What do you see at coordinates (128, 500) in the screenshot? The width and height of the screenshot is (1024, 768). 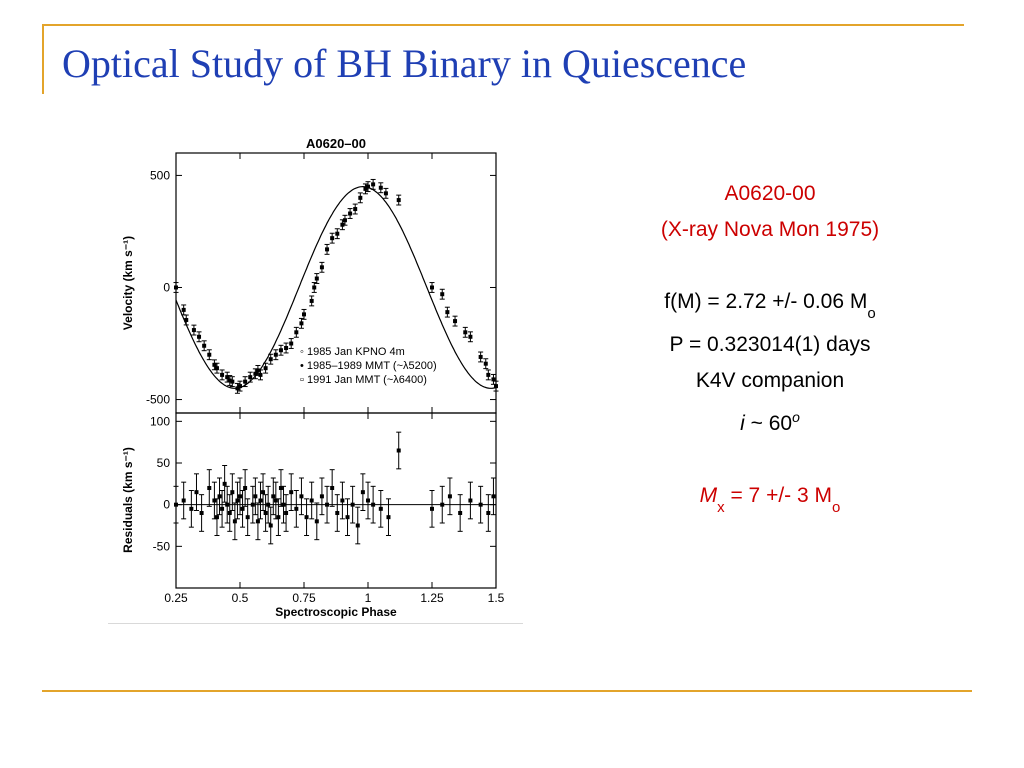 I see `residuals-axis-label: Residuals (km s⁻¹)` at bounding box center [128, 500].